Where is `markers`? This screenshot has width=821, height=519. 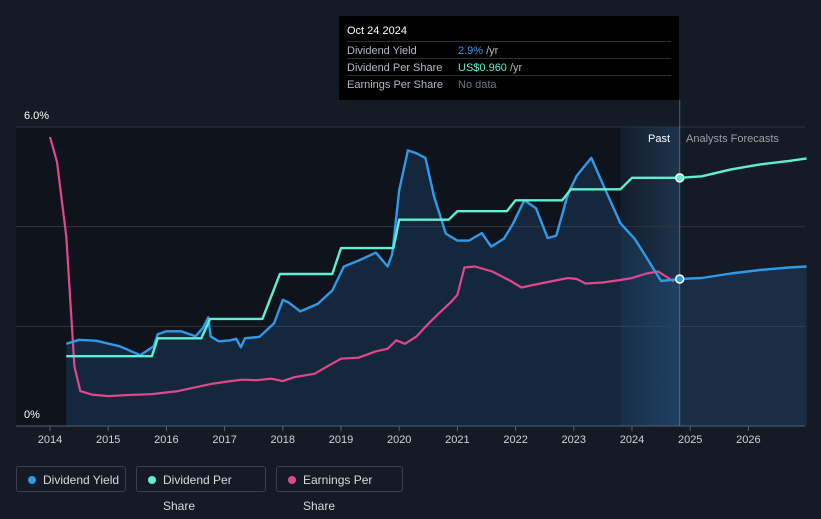 markers is located at coordinates (679, 228).